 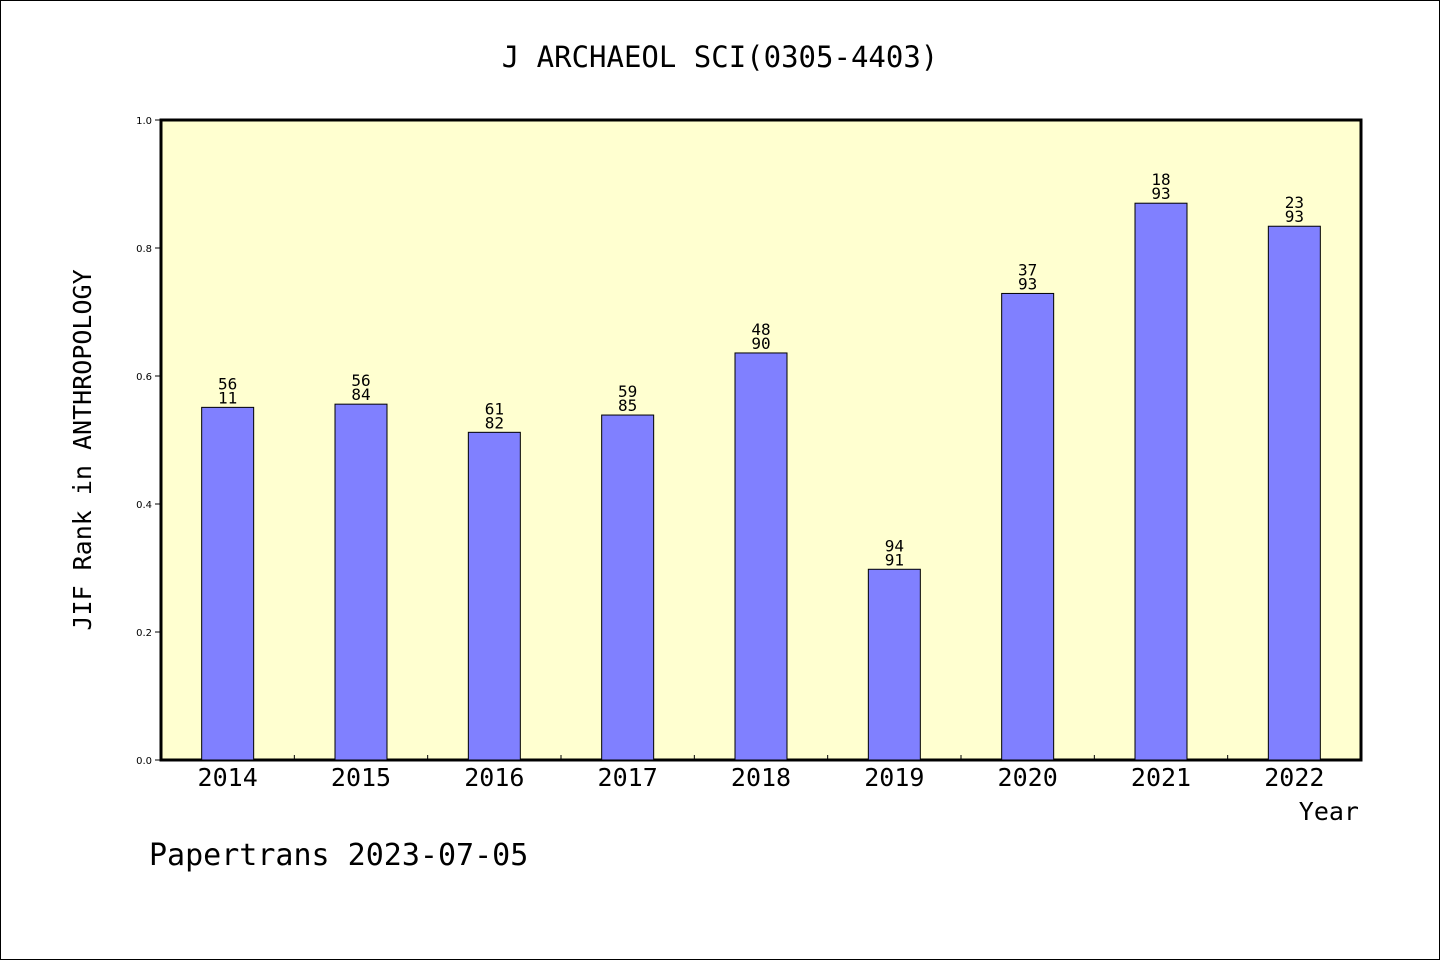 What do you see at coordinates (361, 582) in the screenshot?
I see `bar-2015` at bounding box center [361, 582].